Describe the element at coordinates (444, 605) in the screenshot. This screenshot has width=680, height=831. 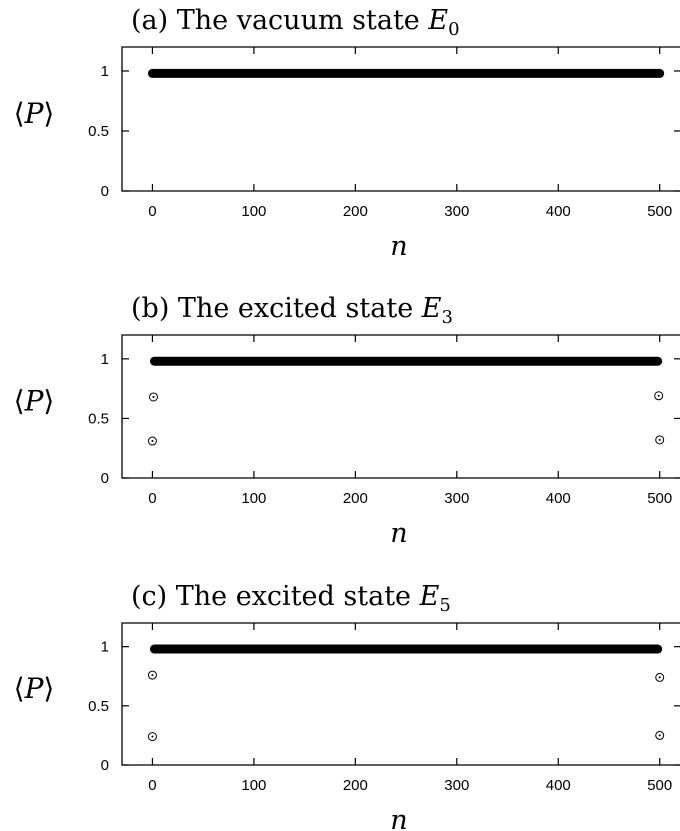
I see `panel-title-subscript: 5` at that location.